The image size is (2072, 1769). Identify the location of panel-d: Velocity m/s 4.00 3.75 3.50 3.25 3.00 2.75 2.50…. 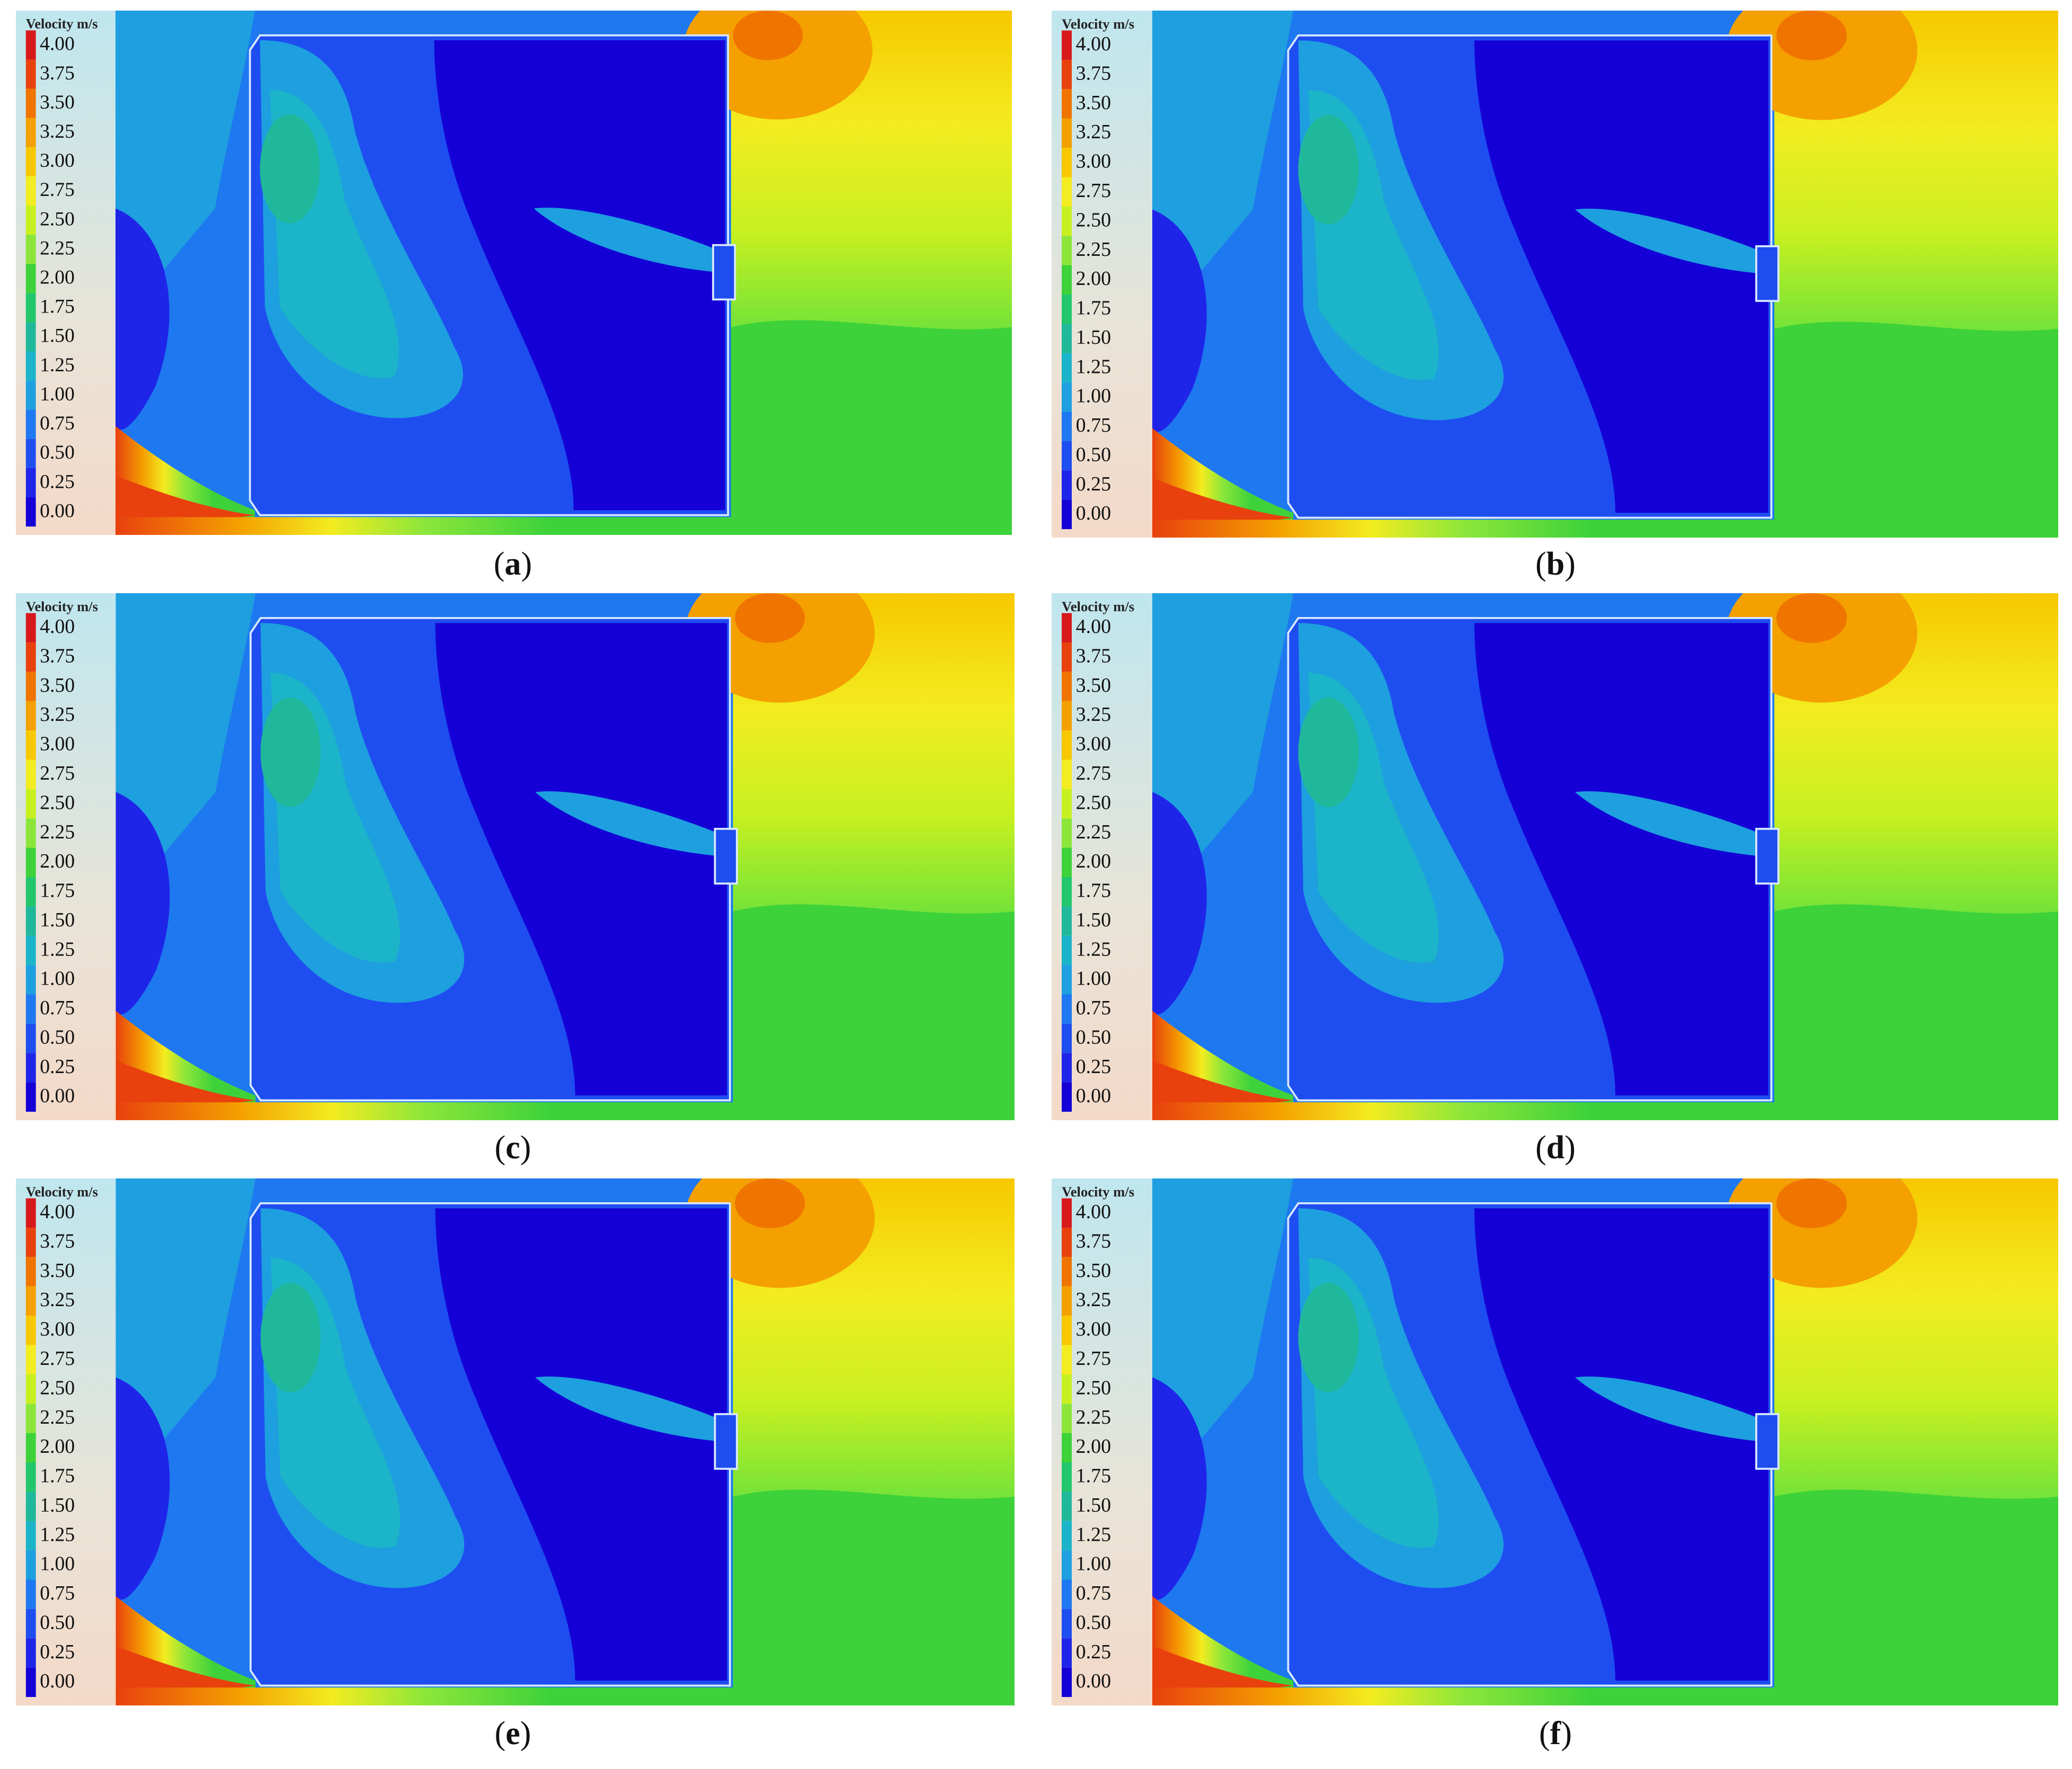
(1555, 856).